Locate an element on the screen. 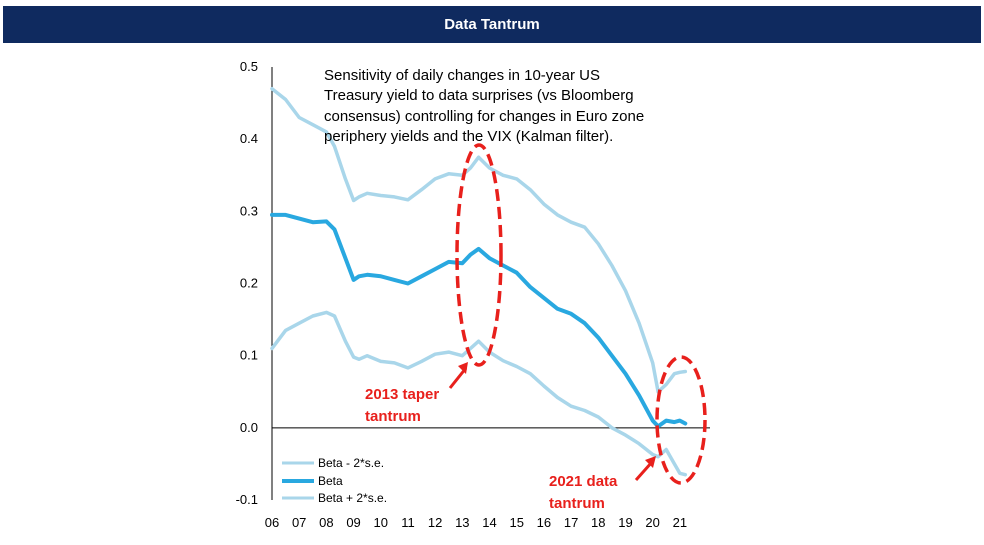 The height and width of the screenshot is (545, 984). x-tick-label: 18 is located at coordinates (598, 522).